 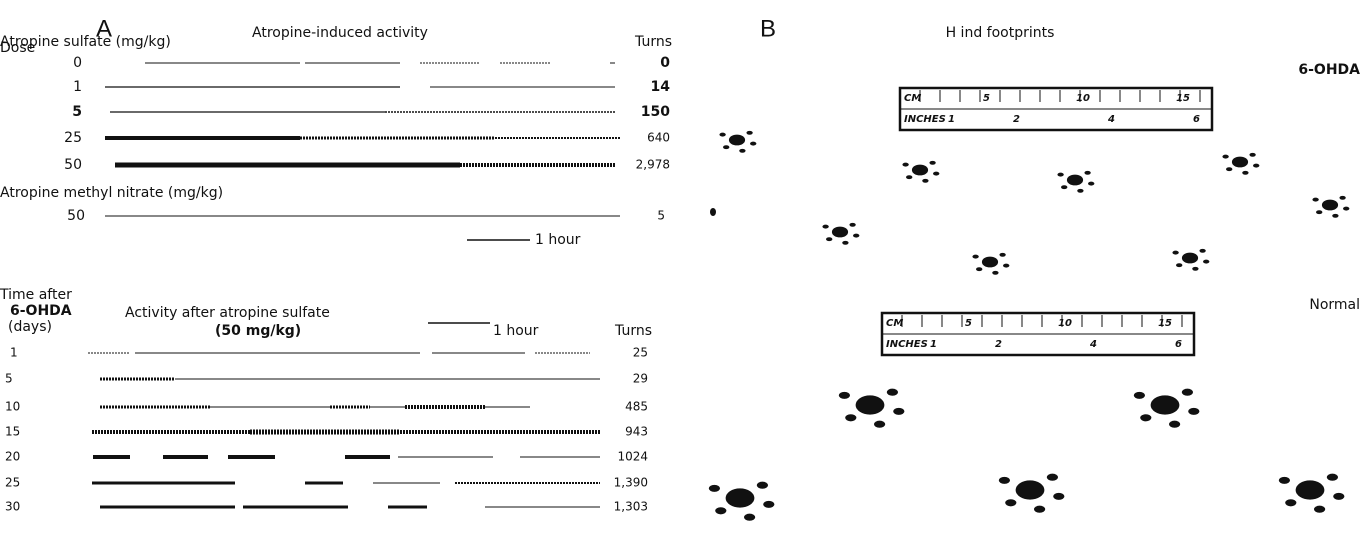 What do you see at coordinates (36, 295) in the screenshot?
I see `time-label: Time after` at bounding box center [36, 295].